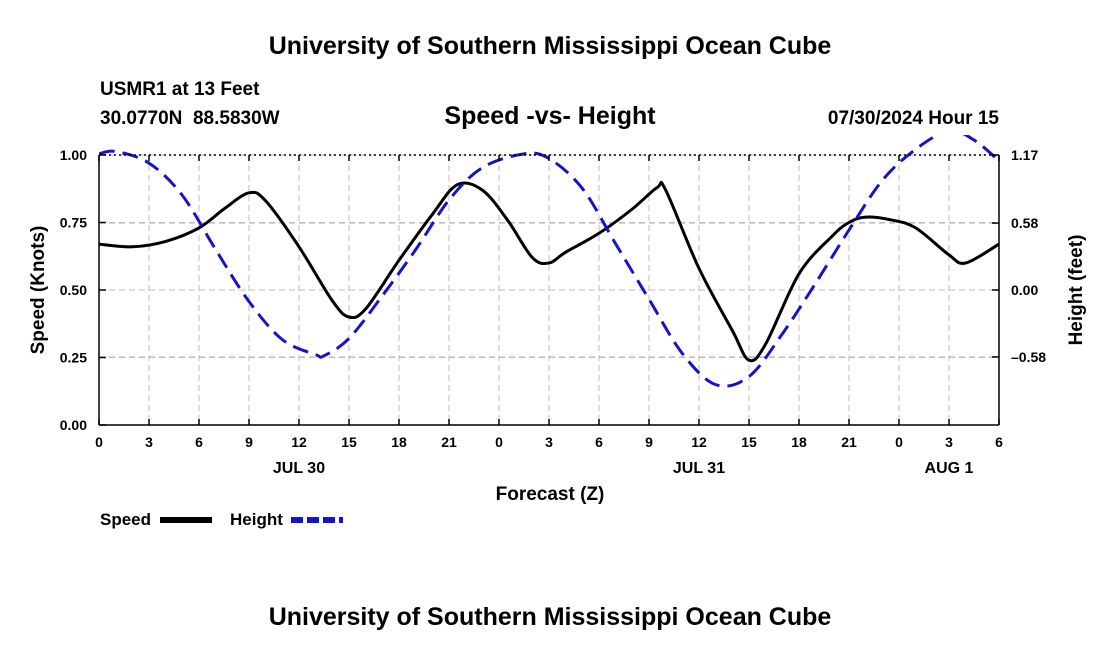 This screenshot has height=650, width=1100. Describe the element at coordinates (899, 442) in the screenshot. I see `x-tick-label-16: 0` at that location.